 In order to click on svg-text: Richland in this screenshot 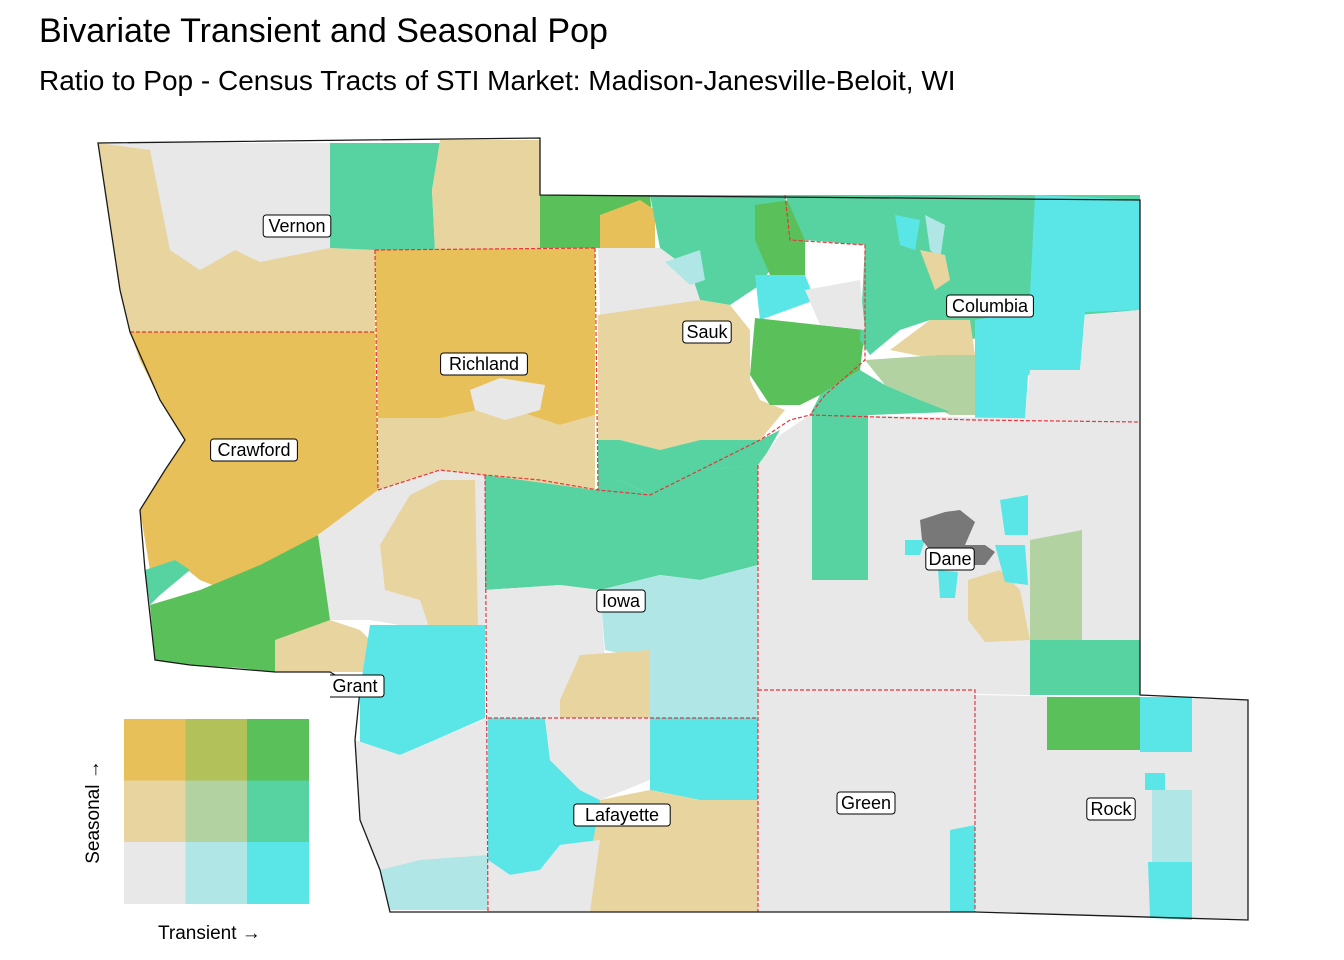, I will do `click(484, 364)`.